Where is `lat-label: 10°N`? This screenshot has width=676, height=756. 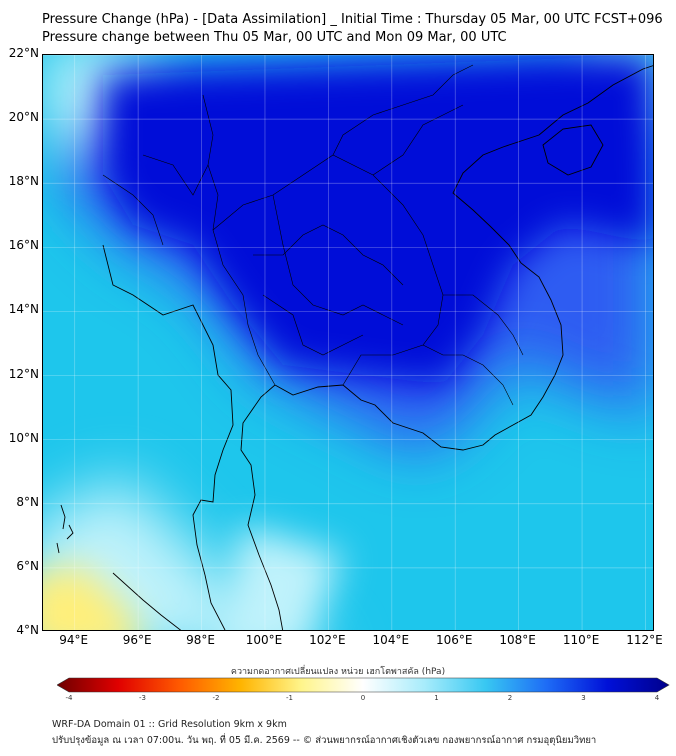
lat-label: 10°N is located at coordinates (23, 437).